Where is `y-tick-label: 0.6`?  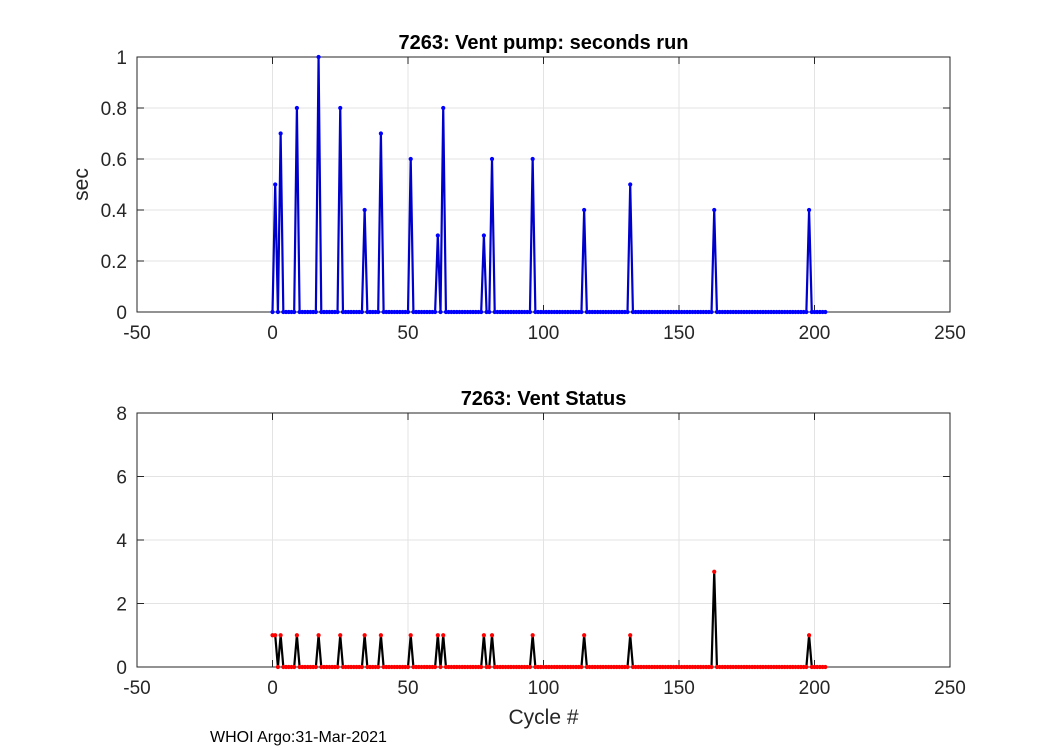
y-tick-label: 0.6 is located at coordinates (114, 160).